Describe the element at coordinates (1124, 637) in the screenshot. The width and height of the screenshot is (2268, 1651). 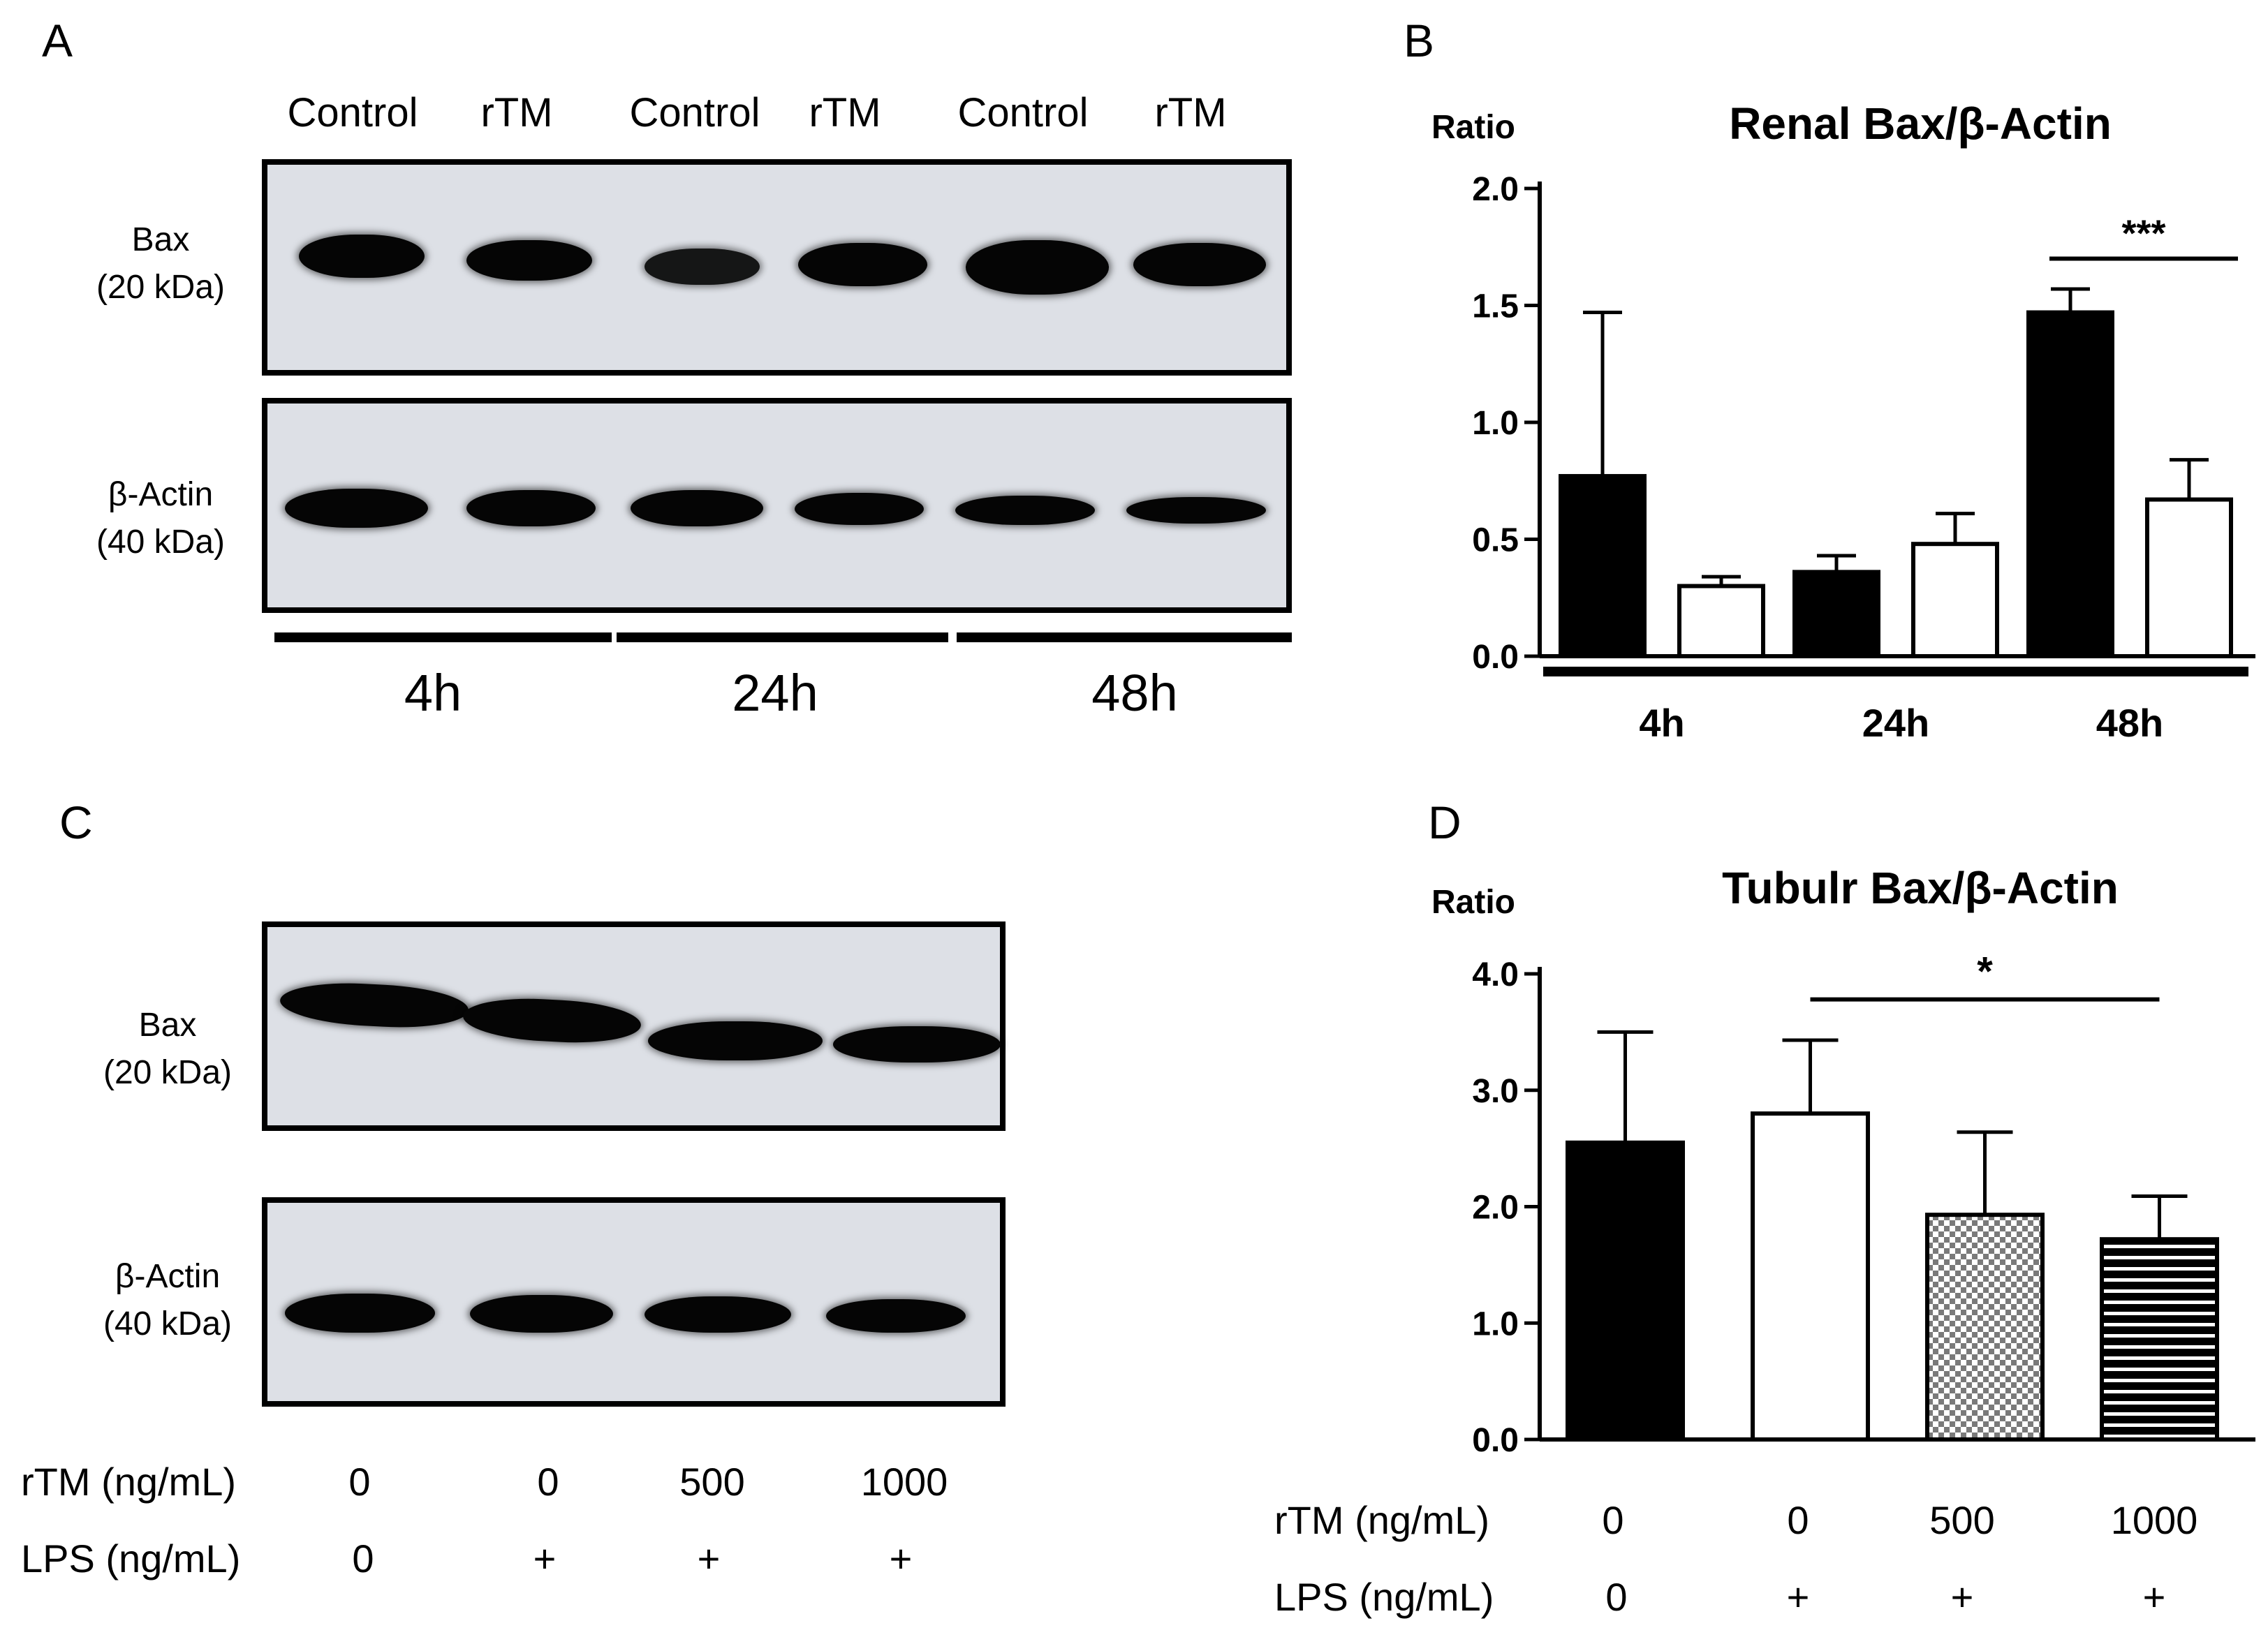
I see `time-bar-48h` at that location.